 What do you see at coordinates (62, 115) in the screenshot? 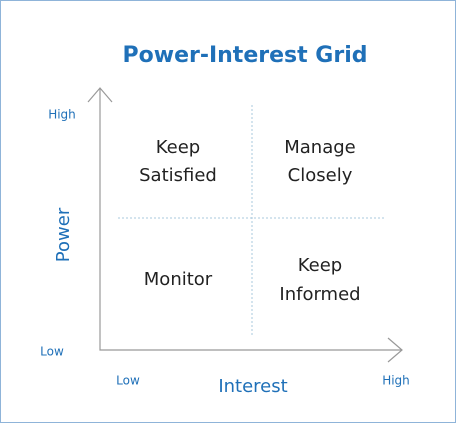
I see `y-high: High` at bounding box center [62, 115].